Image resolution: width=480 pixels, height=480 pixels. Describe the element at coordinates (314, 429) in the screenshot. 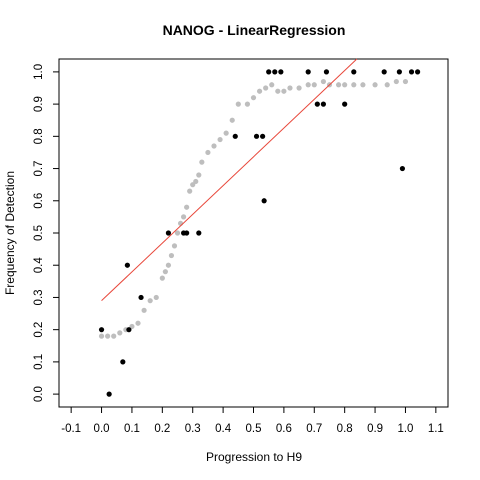

I see `x-tick-label: 0.7` at that location.